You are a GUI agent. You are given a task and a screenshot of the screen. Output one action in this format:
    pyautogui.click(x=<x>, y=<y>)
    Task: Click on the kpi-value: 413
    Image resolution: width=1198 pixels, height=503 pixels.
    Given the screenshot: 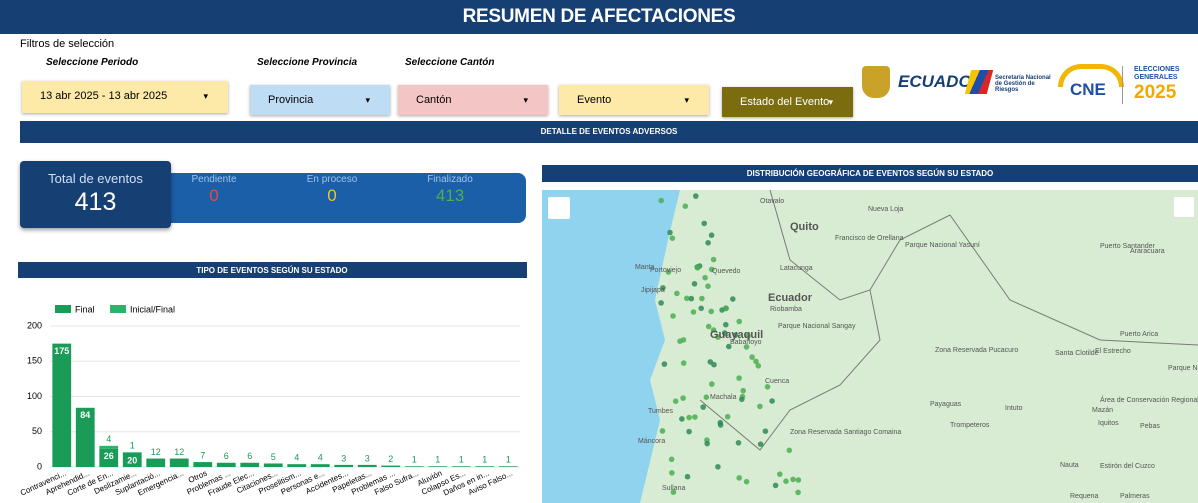 What is the action you would take?
    pyautogui.click(x=95, y=202)
    